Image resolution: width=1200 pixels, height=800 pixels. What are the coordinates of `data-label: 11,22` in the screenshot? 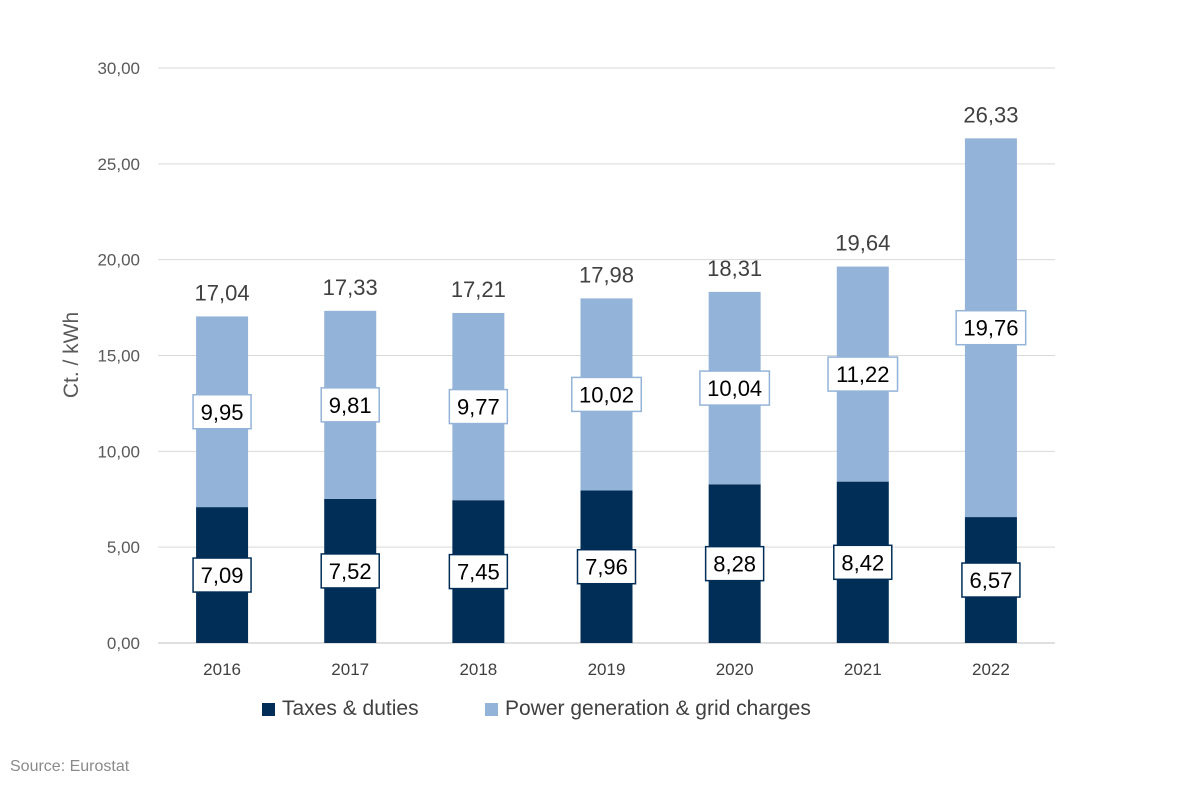 It's located at (862, 374).